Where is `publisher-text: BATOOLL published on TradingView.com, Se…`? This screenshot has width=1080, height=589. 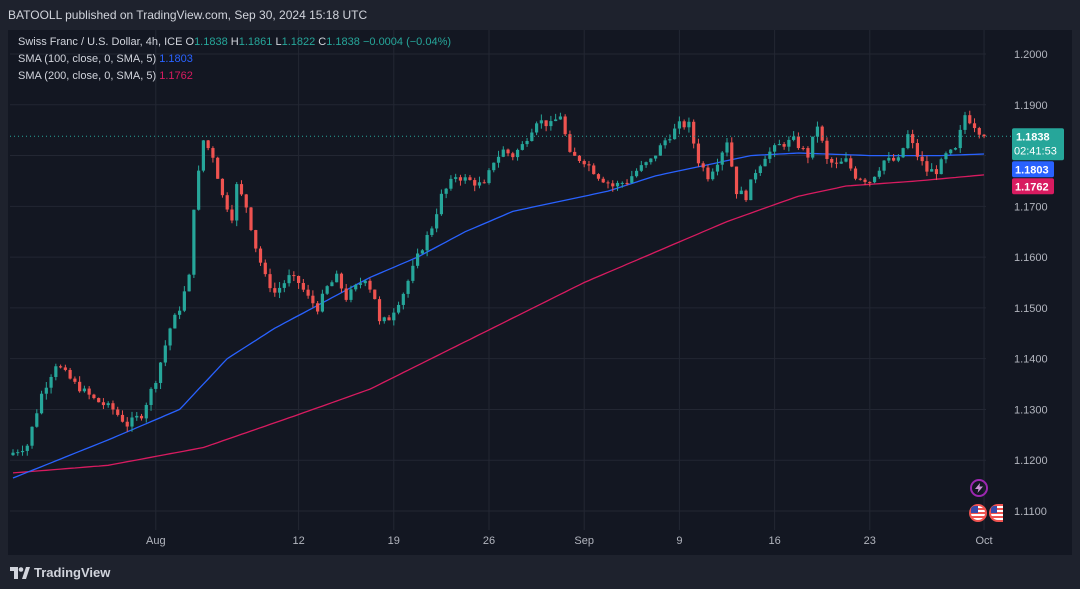
publisher-text: BATOOLL published on TradingView.com, Se… is located at coordinates (188, 15).